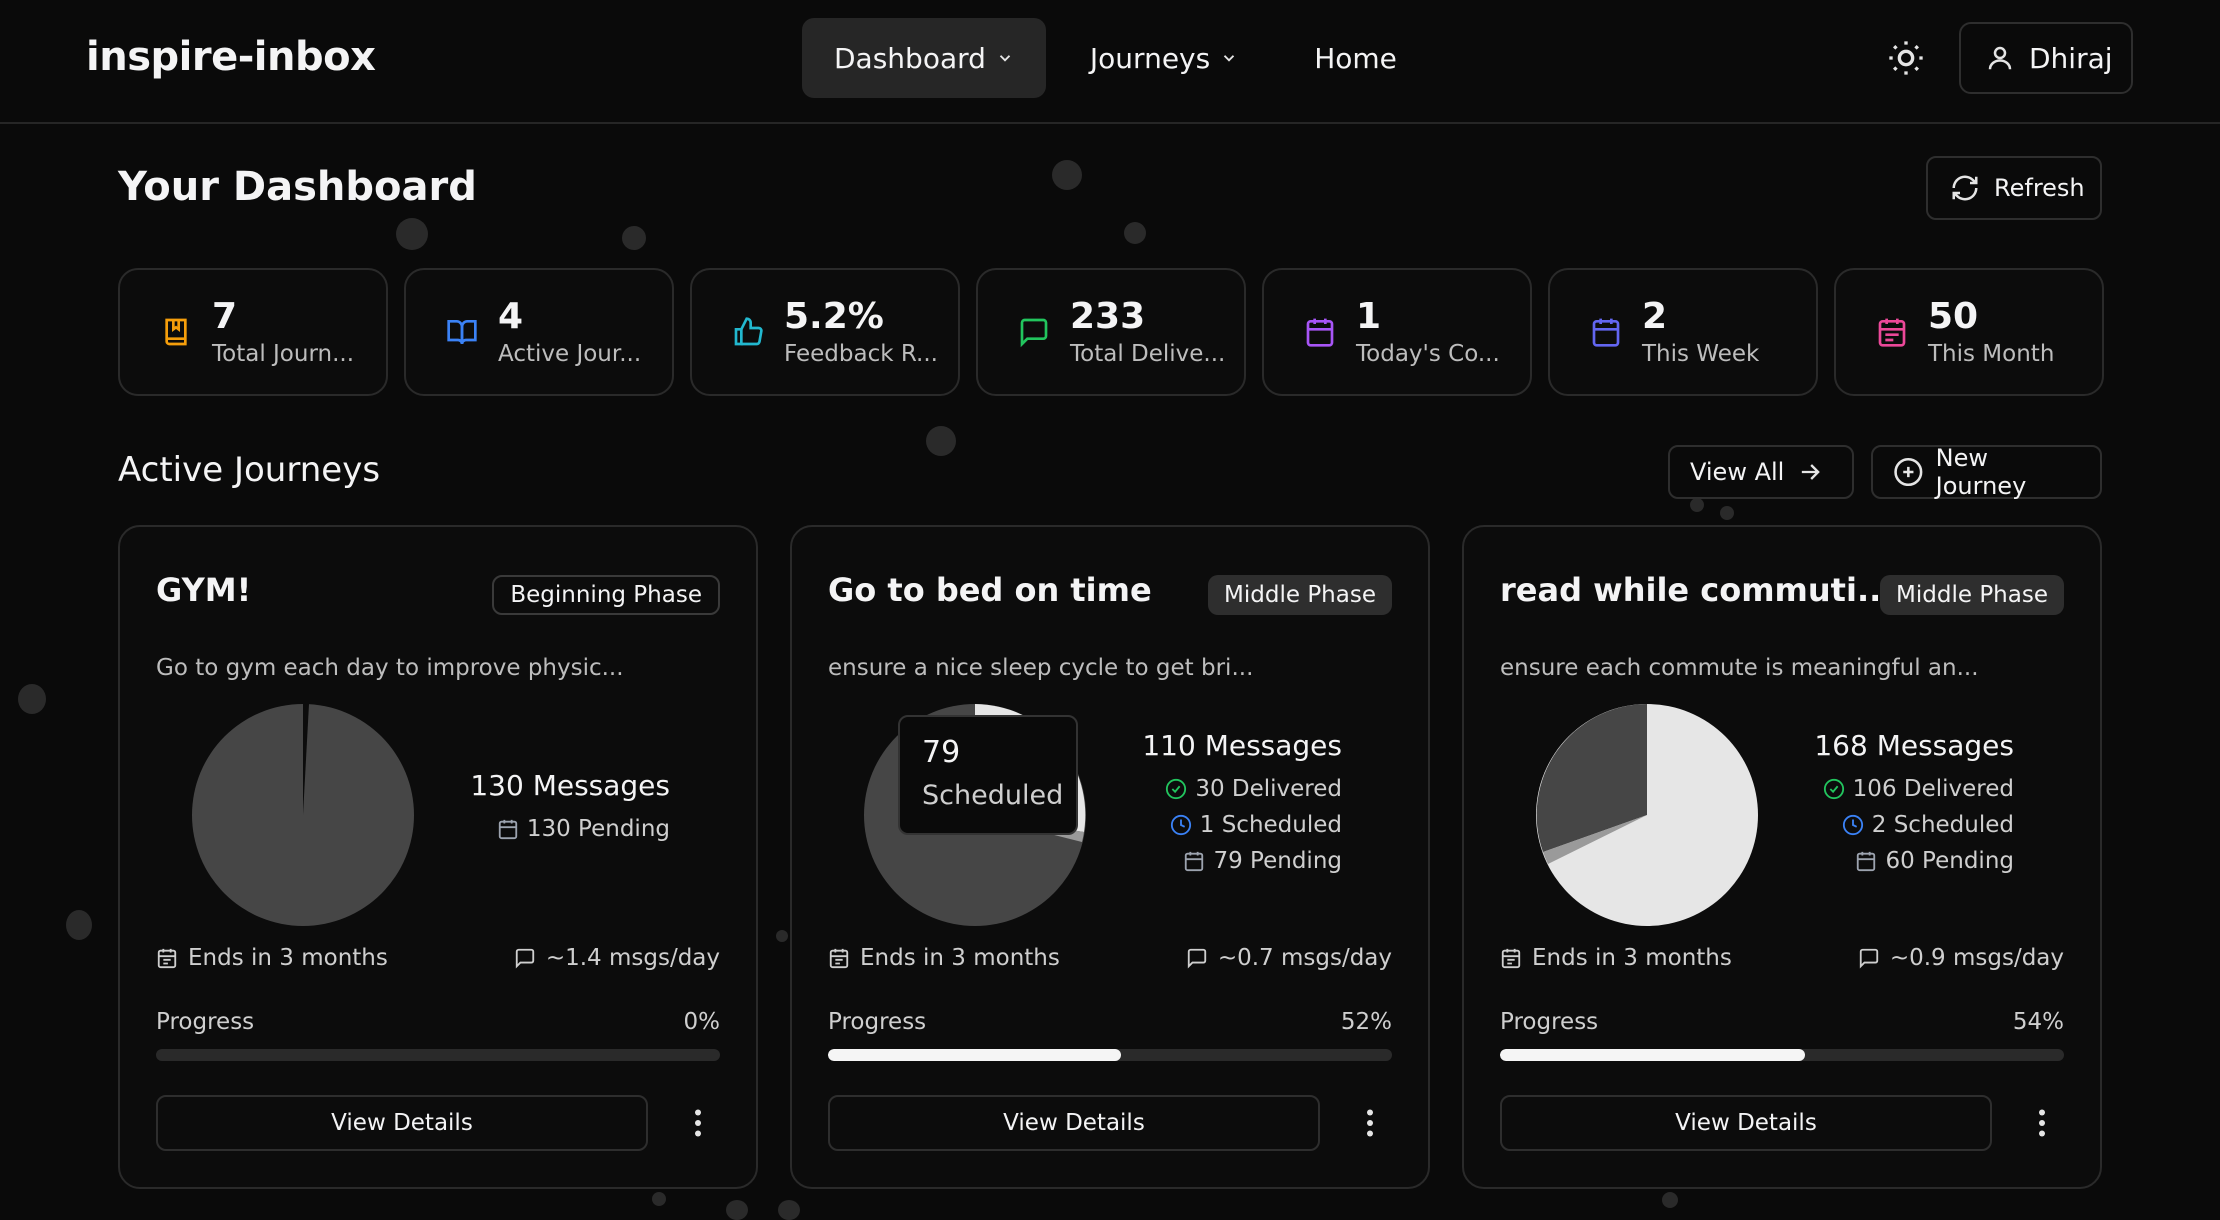 The height and width of the screenshot is (1220, 2220). Describe the element at coordinates (1914, 861) in the screenshot. I see `pending-count: 60 Pending` at that location.